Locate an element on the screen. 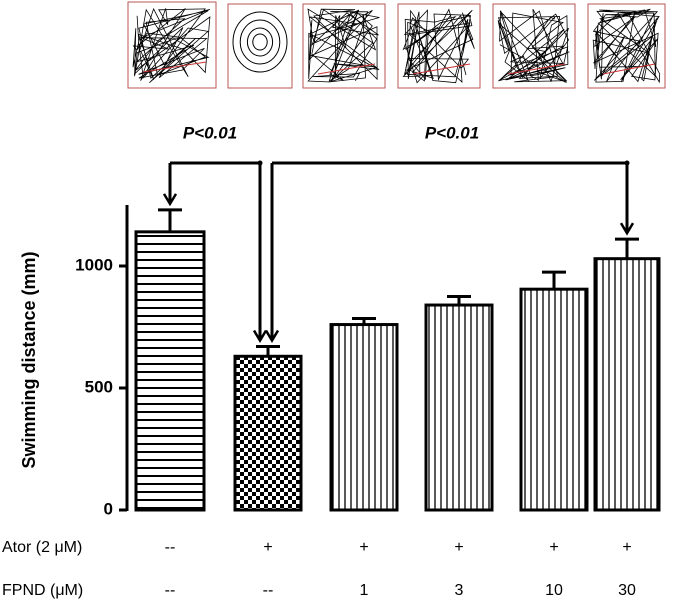 The image size is (675, 605). row-value: 10 is located at coordinates (554, 590).